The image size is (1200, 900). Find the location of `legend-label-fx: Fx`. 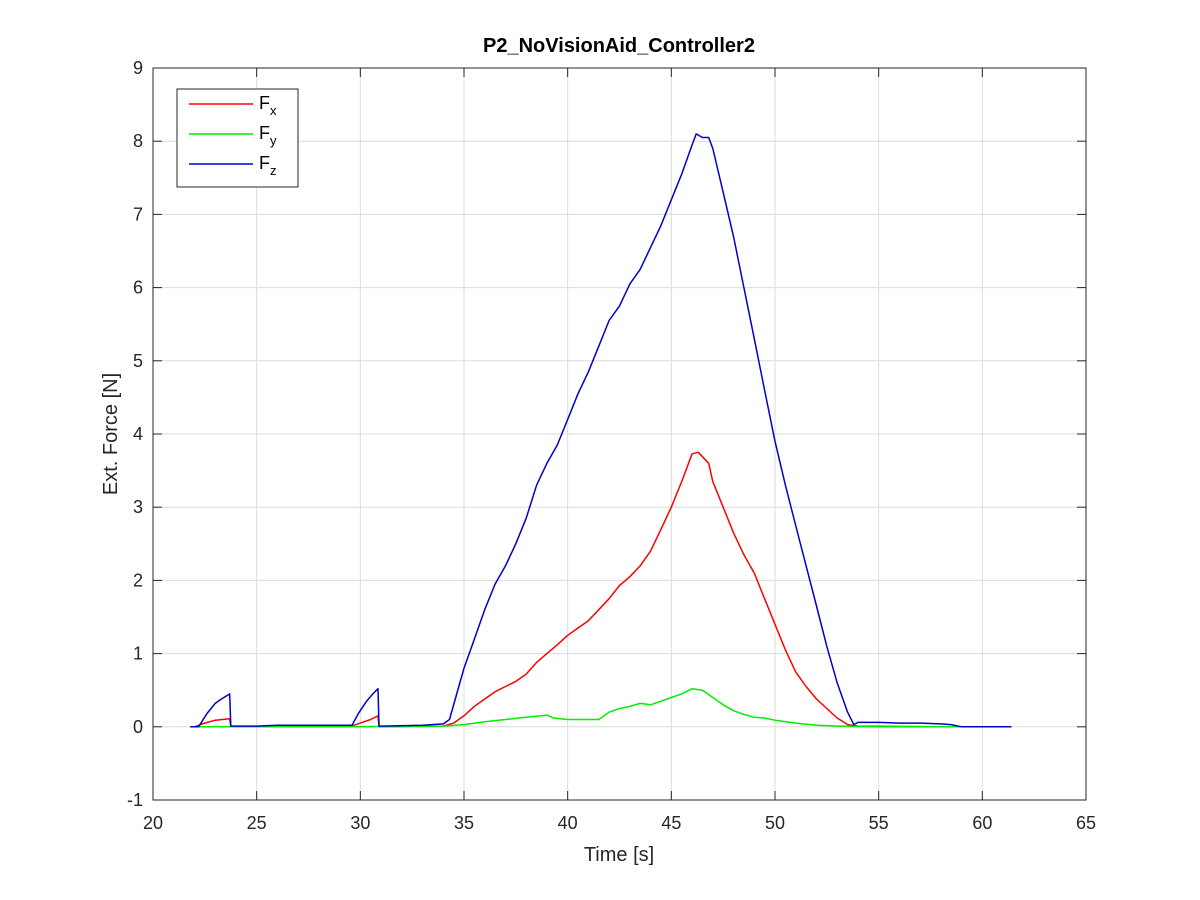

legend-label-fx: Fx is located at coordinates (268, 105).